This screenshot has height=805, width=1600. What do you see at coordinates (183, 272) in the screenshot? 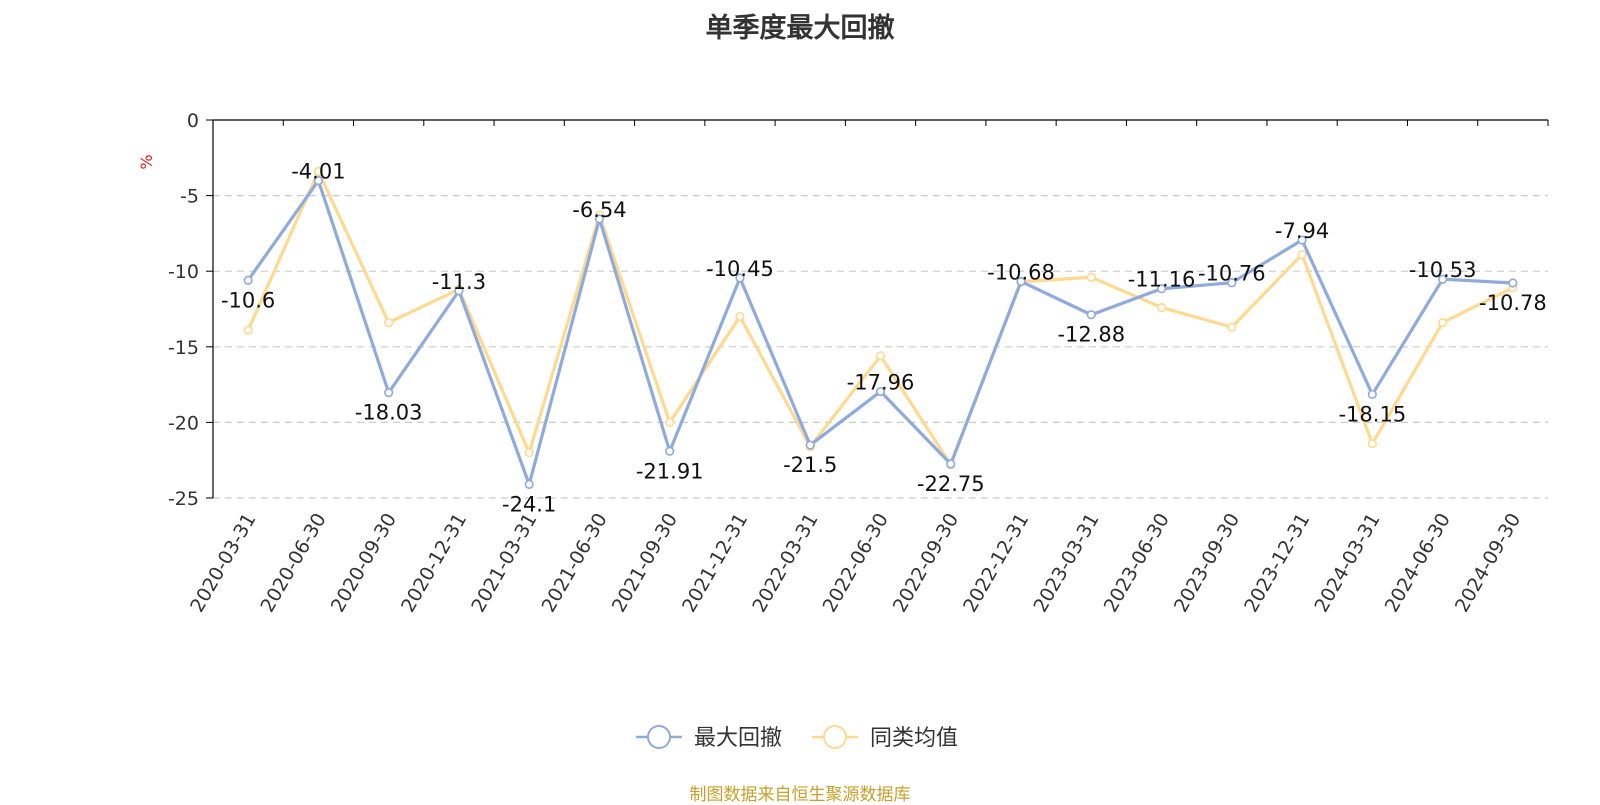
I see `y-tick-label: -10` at bounding box center [183, 272].